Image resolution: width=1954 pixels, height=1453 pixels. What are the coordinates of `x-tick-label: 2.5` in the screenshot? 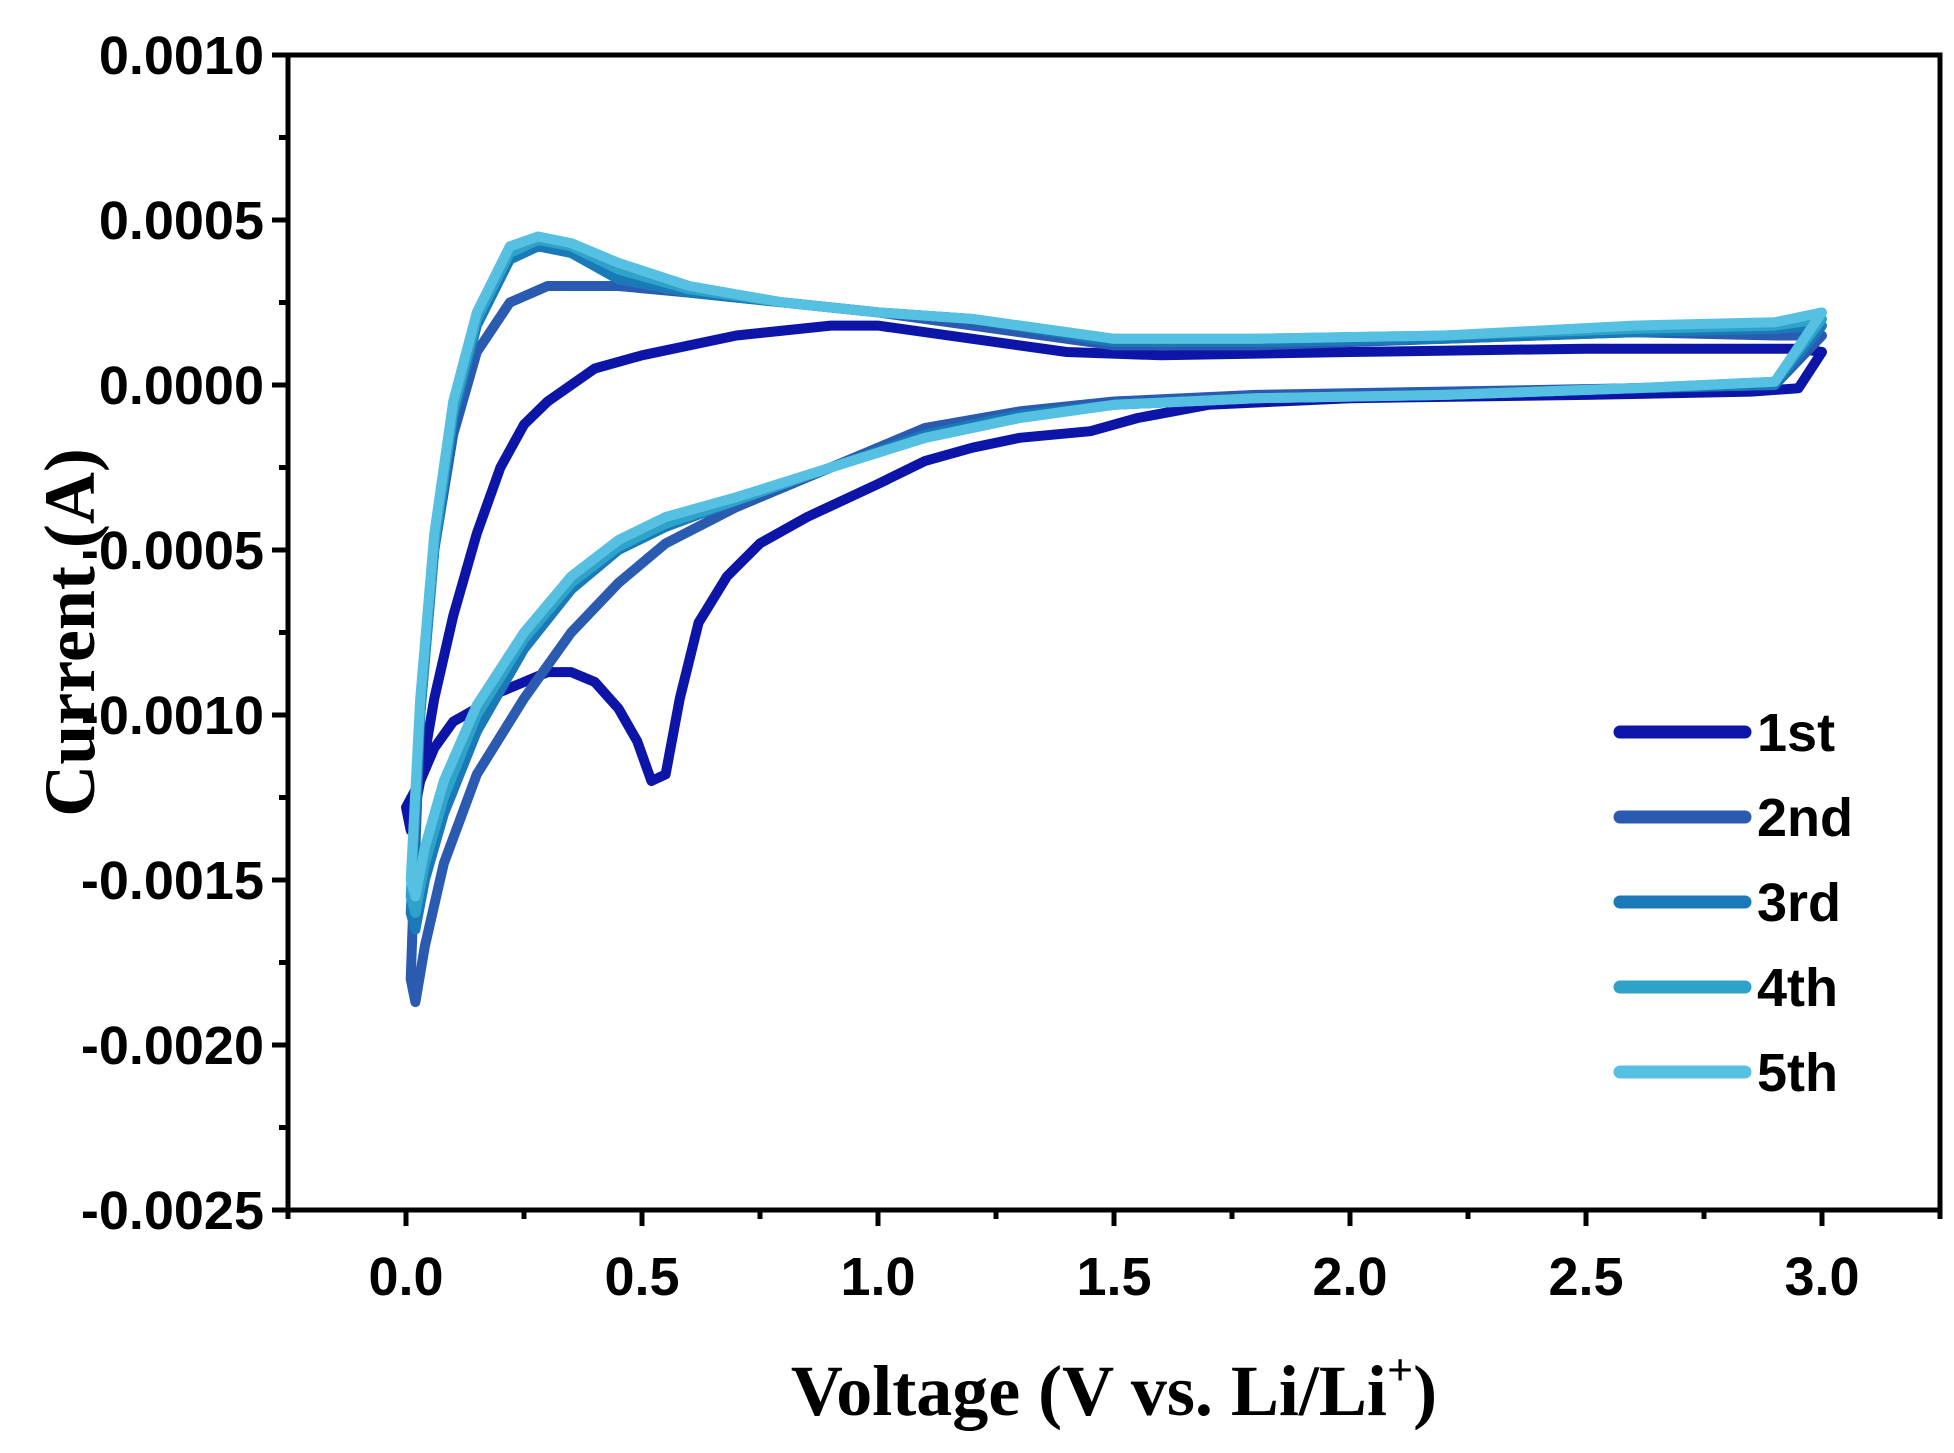 It's located at (1585, 1277).